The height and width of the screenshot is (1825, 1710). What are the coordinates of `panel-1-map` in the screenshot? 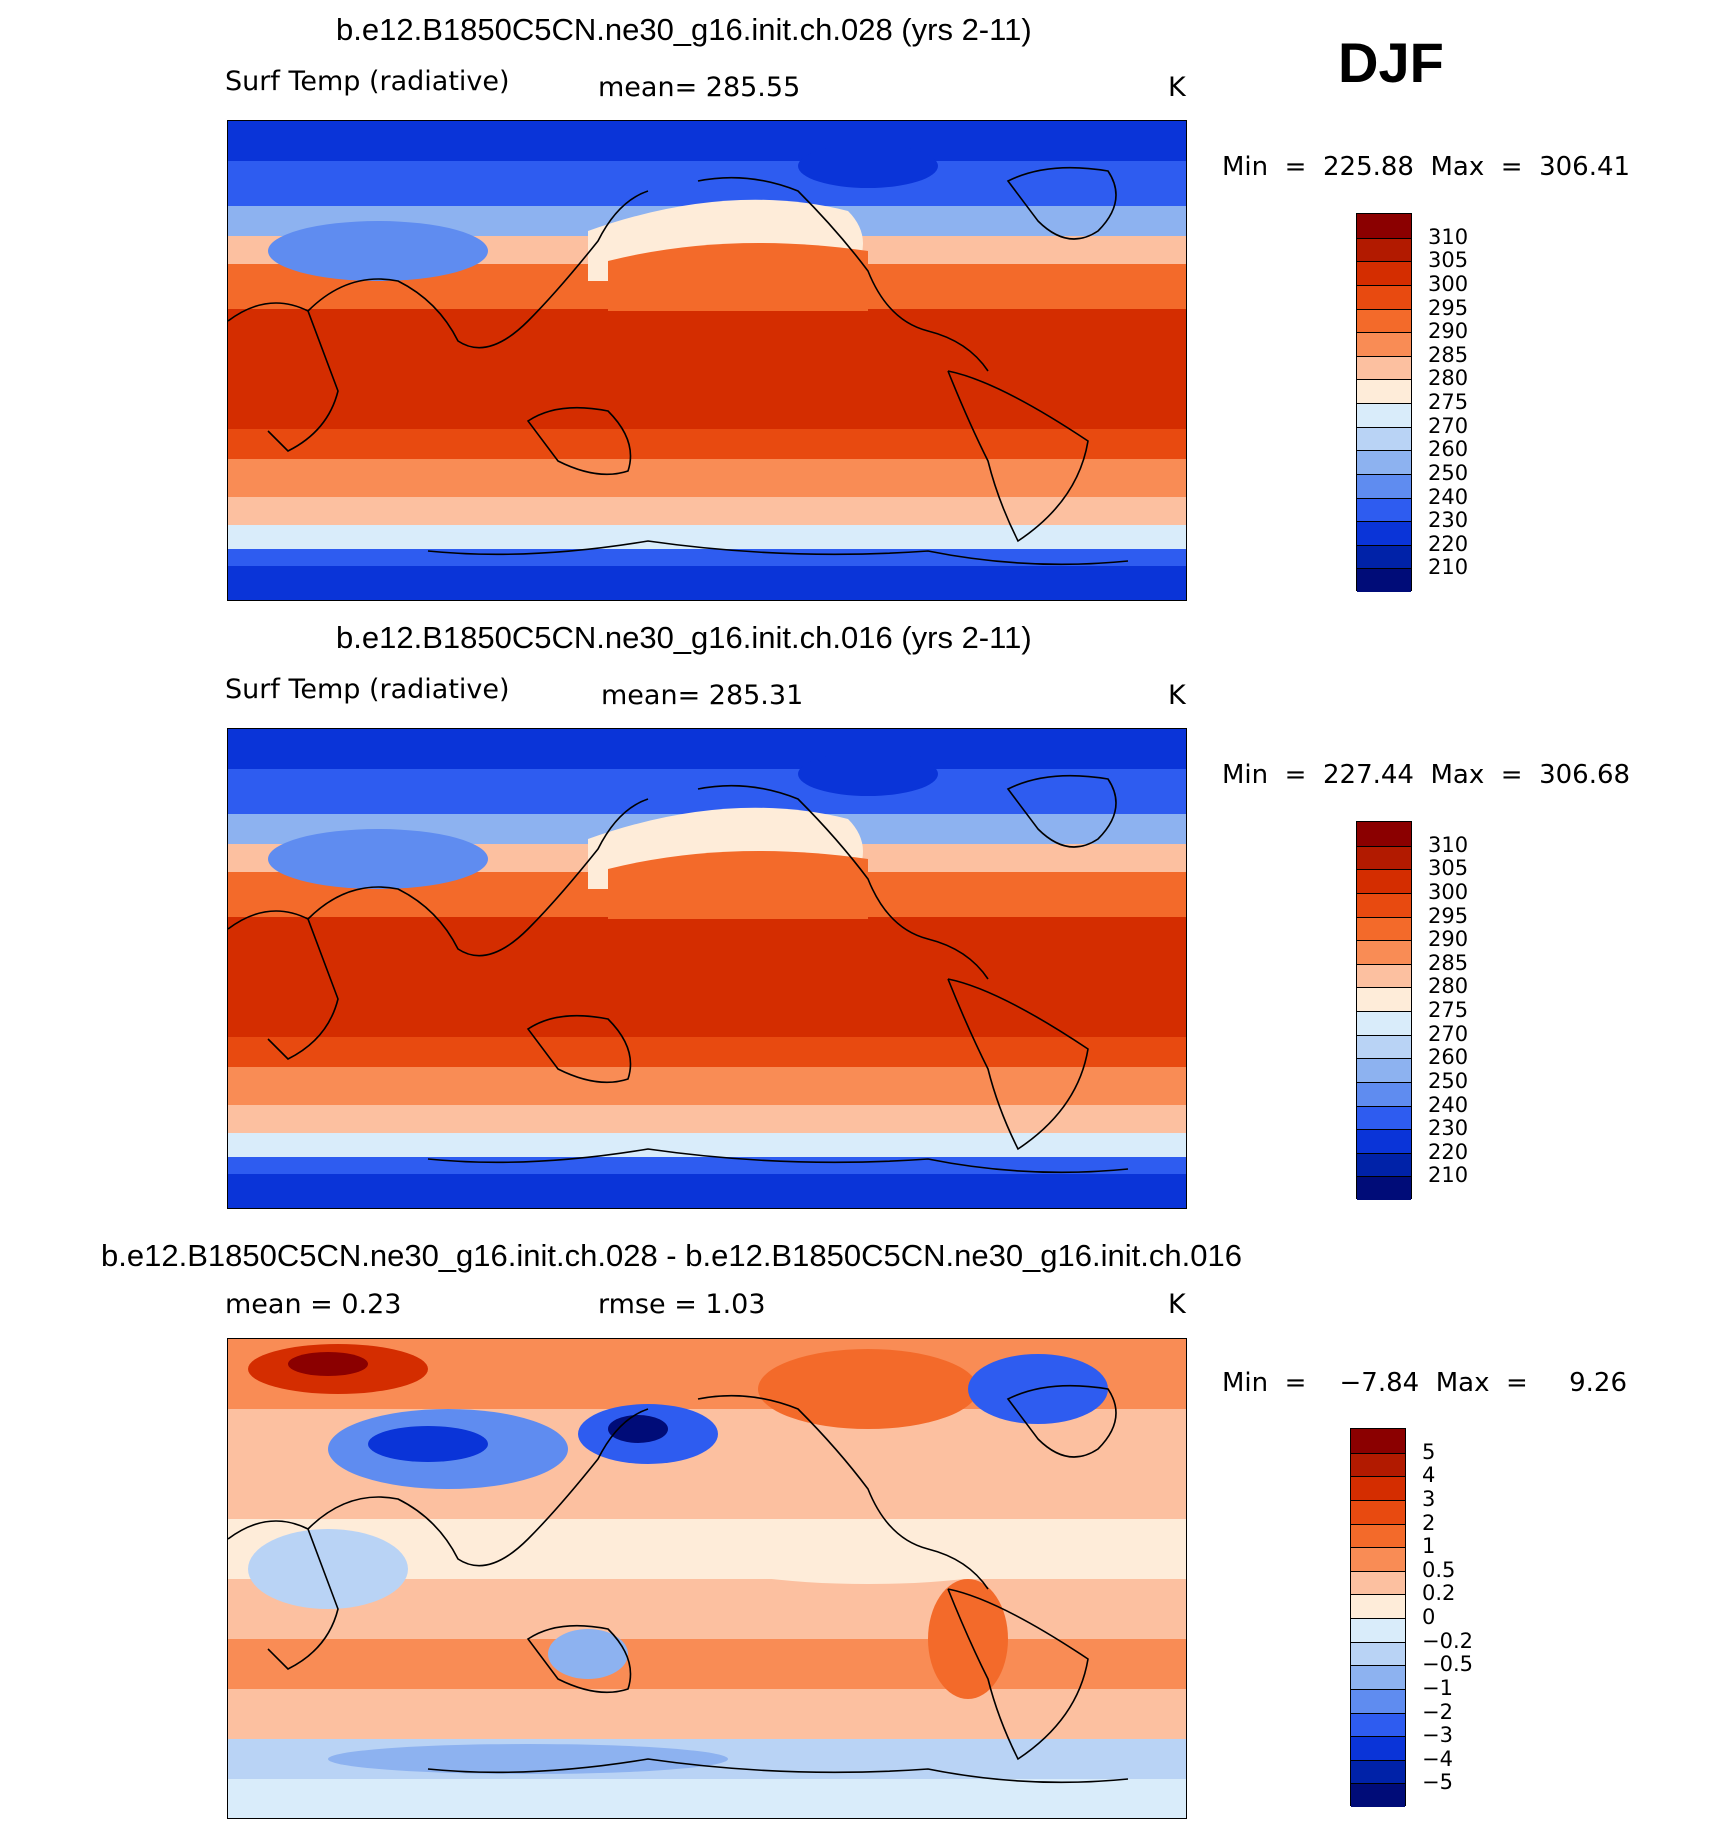 It's located at (707, 360).